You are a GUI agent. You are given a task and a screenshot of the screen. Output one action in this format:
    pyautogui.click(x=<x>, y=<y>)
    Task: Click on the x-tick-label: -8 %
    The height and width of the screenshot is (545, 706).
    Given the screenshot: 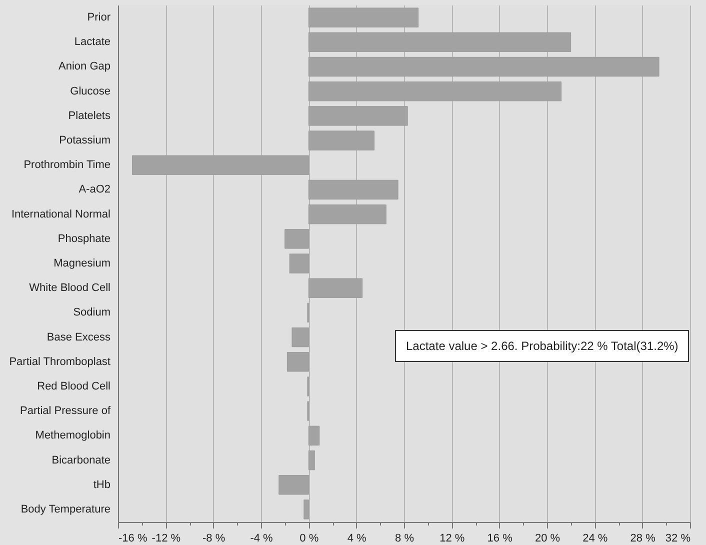 What is the action you would take?
    pyautogui.click(x=214, y=538)
    